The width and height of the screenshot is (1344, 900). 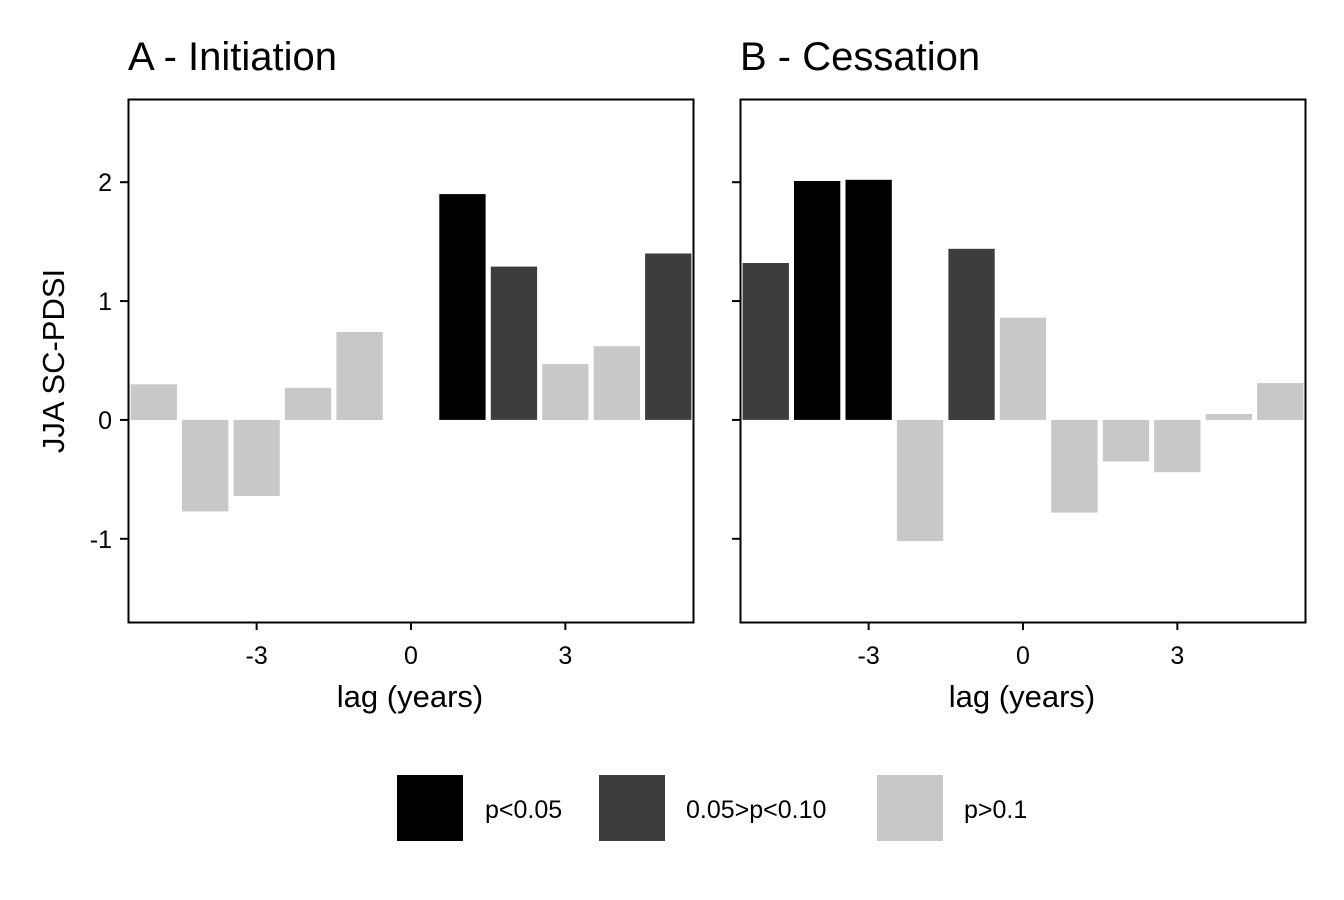 What do you see at coordinates (101, 540) in the screenshot?
I see `panel-a-y-tick-label: -1` at bounding box center [101, 540].